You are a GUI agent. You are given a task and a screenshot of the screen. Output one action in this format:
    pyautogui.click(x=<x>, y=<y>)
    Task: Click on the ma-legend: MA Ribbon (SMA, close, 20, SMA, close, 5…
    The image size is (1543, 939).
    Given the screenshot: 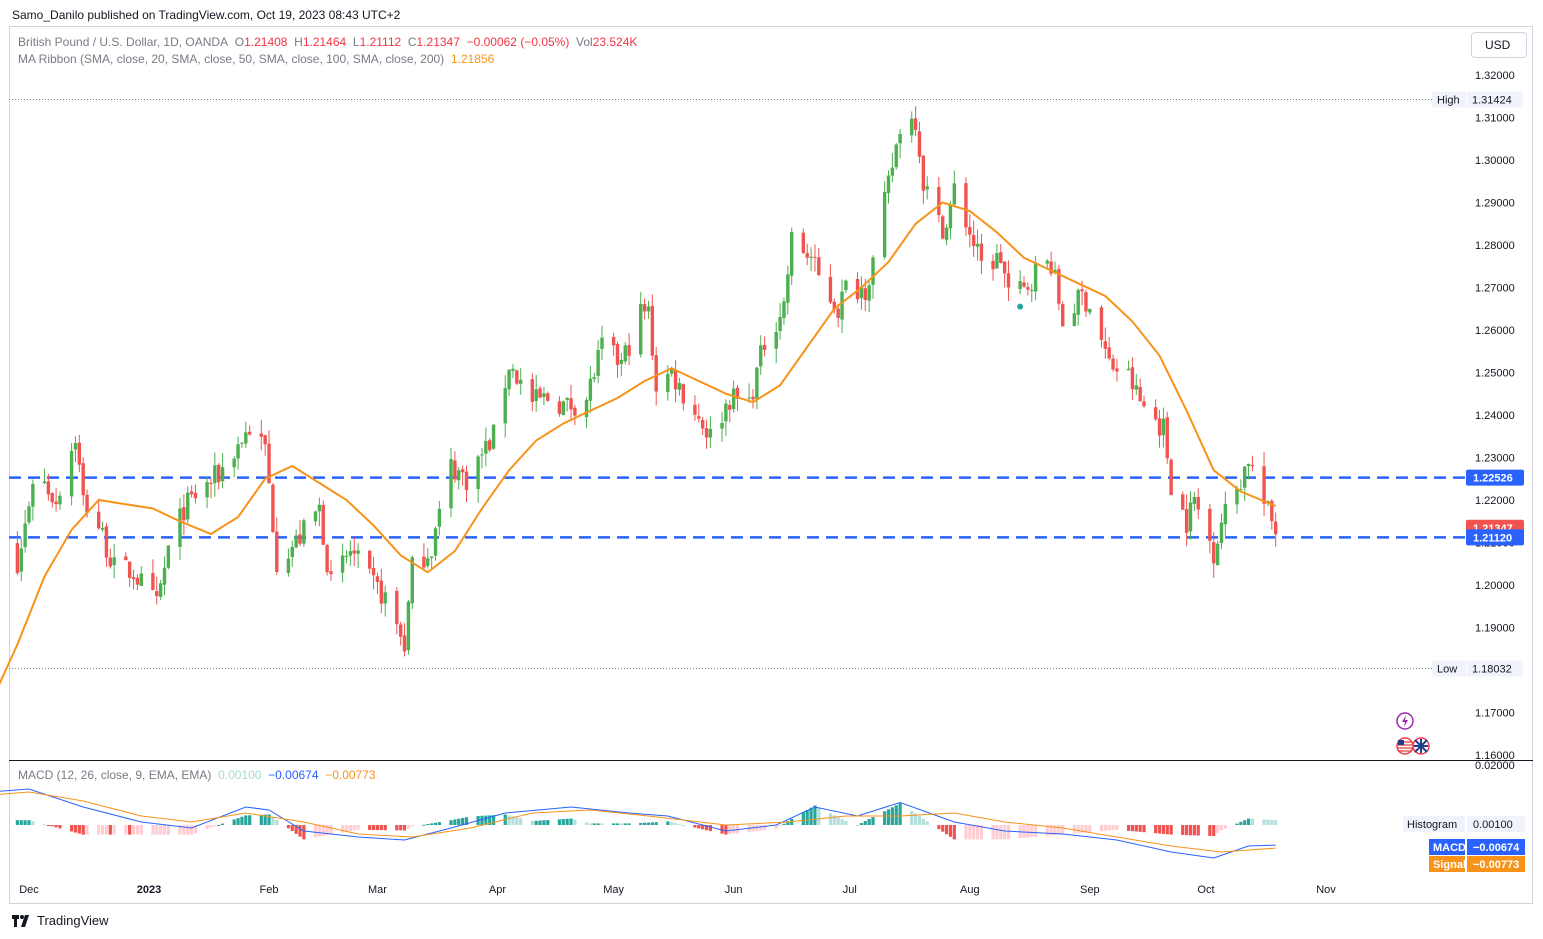 What is the action you would take?
    pyautogui.click(x=256, y=59)
    